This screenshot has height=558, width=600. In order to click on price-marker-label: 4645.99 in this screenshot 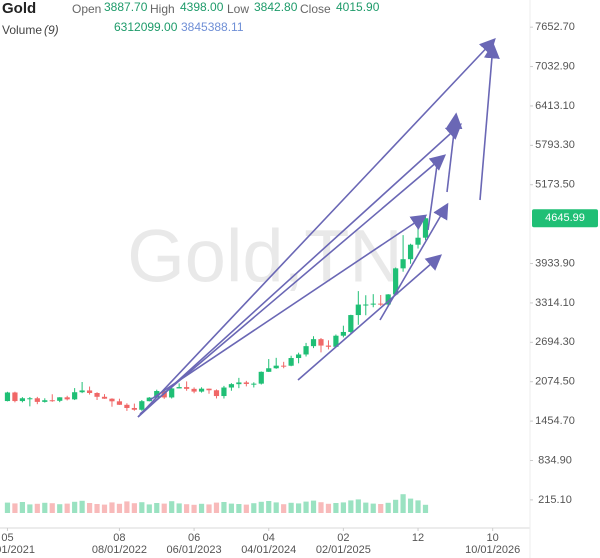, I will do `click(565, 218)`.